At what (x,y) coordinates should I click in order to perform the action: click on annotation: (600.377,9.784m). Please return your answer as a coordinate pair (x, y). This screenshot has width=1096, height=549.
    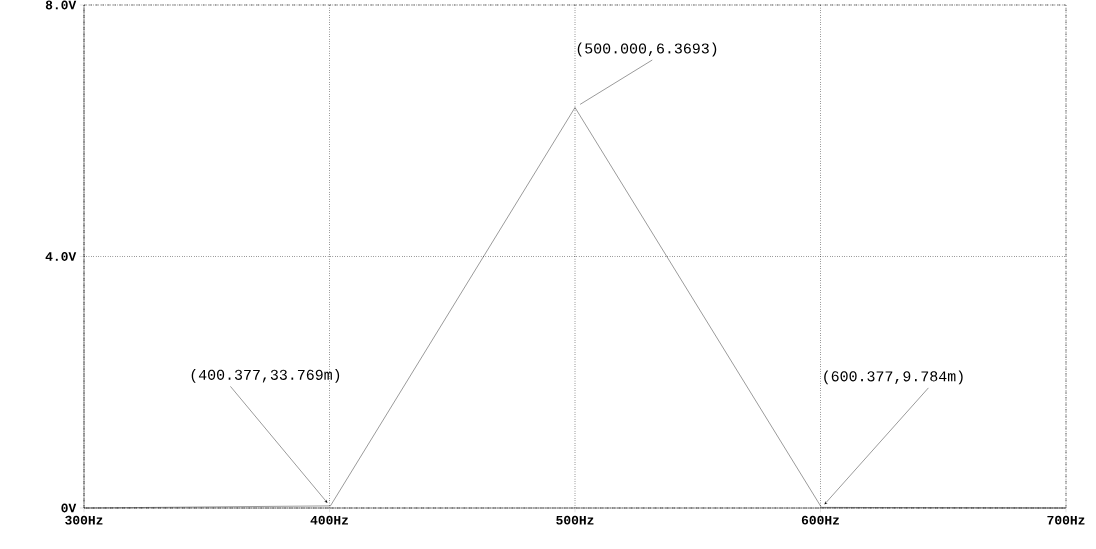
    Looking at the image, I should click on (893, 377).